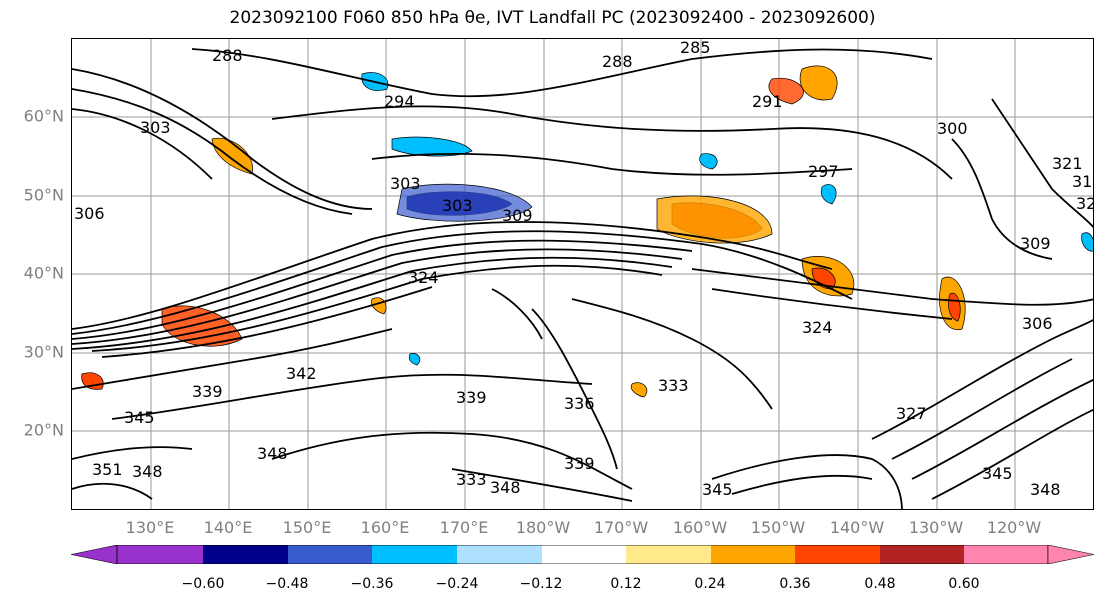 The width and height of the screenshot is (1105, 603). I want to click on colorbar-tick: 0.24, so click(710, 584).